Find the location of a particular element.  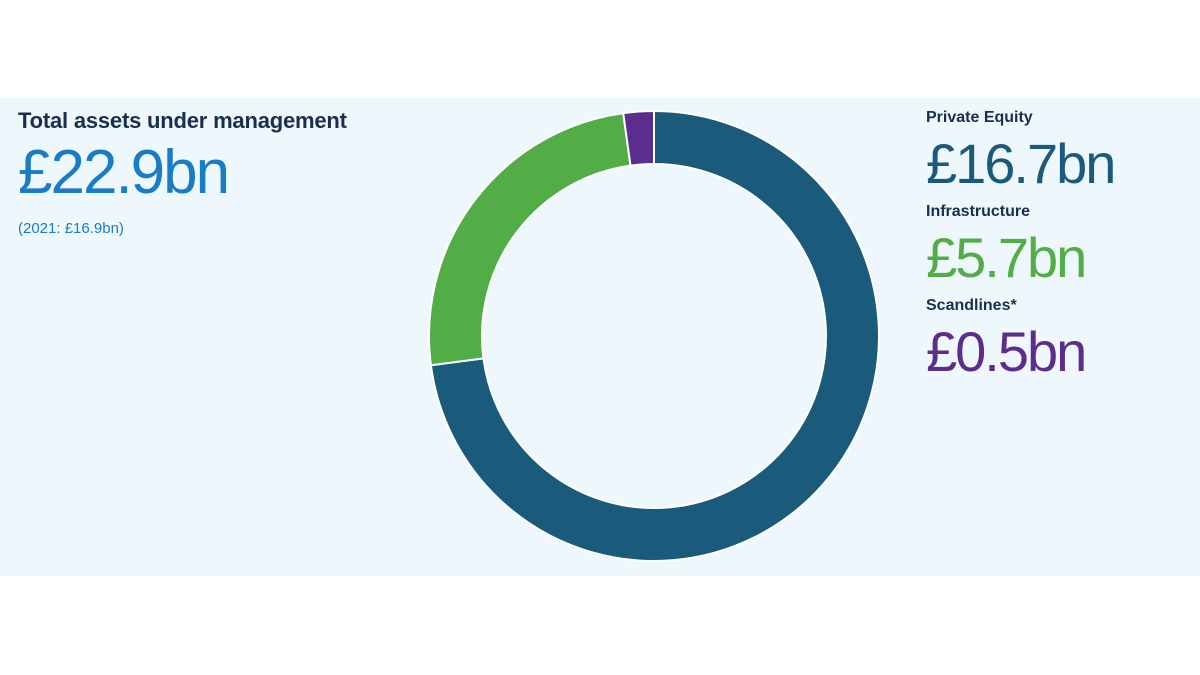

legend-label: Scandlines* is located at coordinates (971, 305).